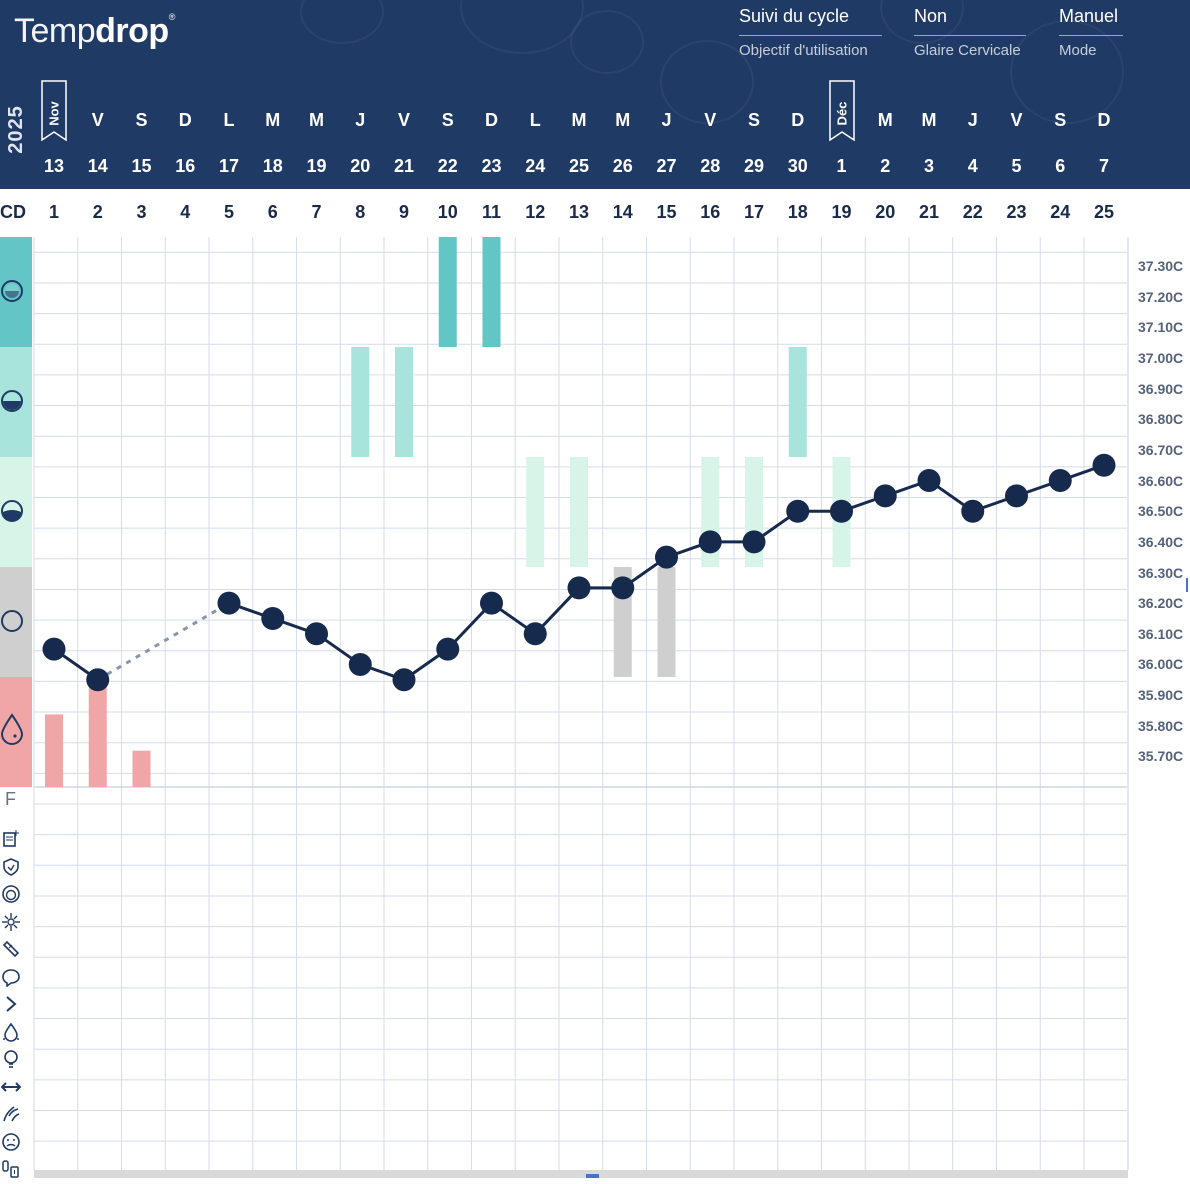 The image size is (1190, 1184). What do you see at coordinates (810, 32) in the screenshot?
I see `usage-goal-setting: Suivi du cycle Objectif d'utilisation` at bounding box center [810, 32].